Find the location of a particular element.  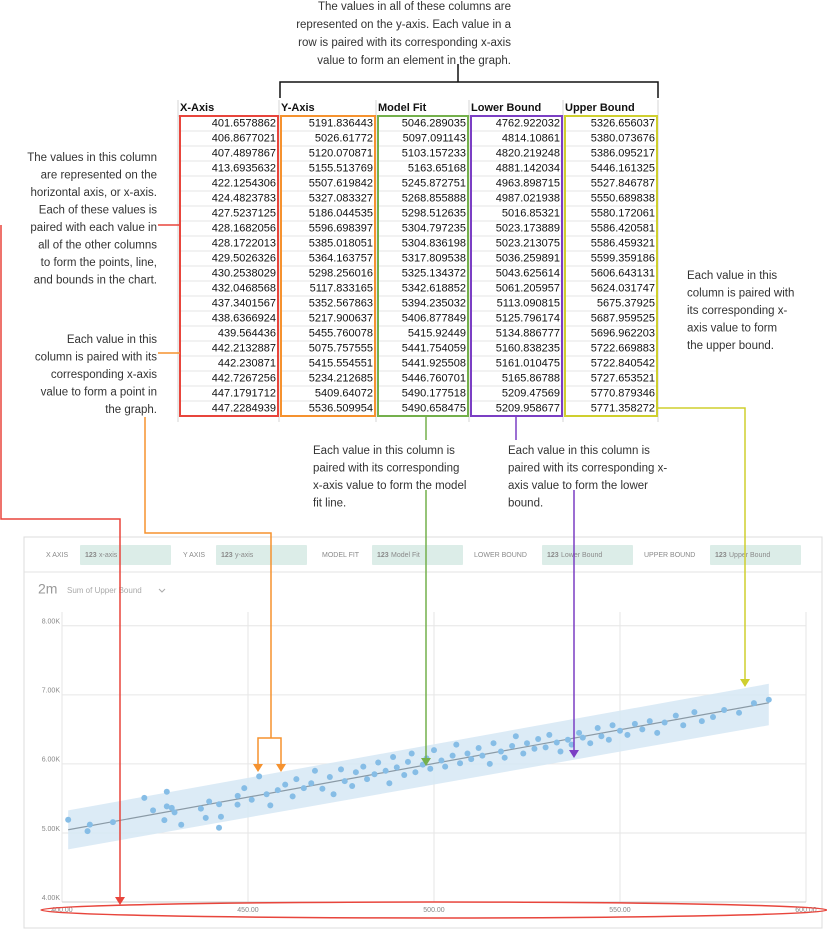

annotation-line: The values in this column is located at coordinates (92, 158).